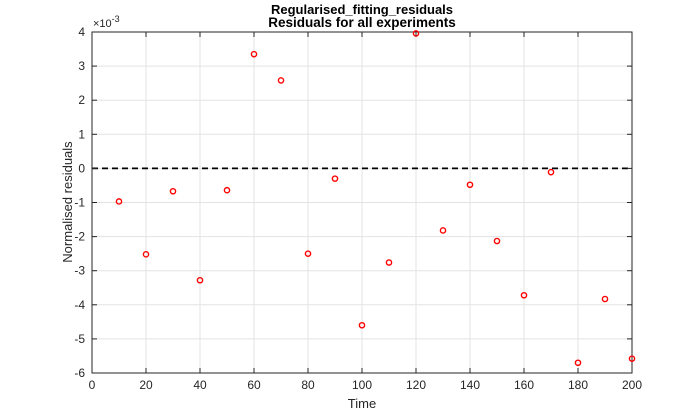  Describe the element at coordinates (81, 168) in the screenshot. I see `y-tick-label: 0` at that location.